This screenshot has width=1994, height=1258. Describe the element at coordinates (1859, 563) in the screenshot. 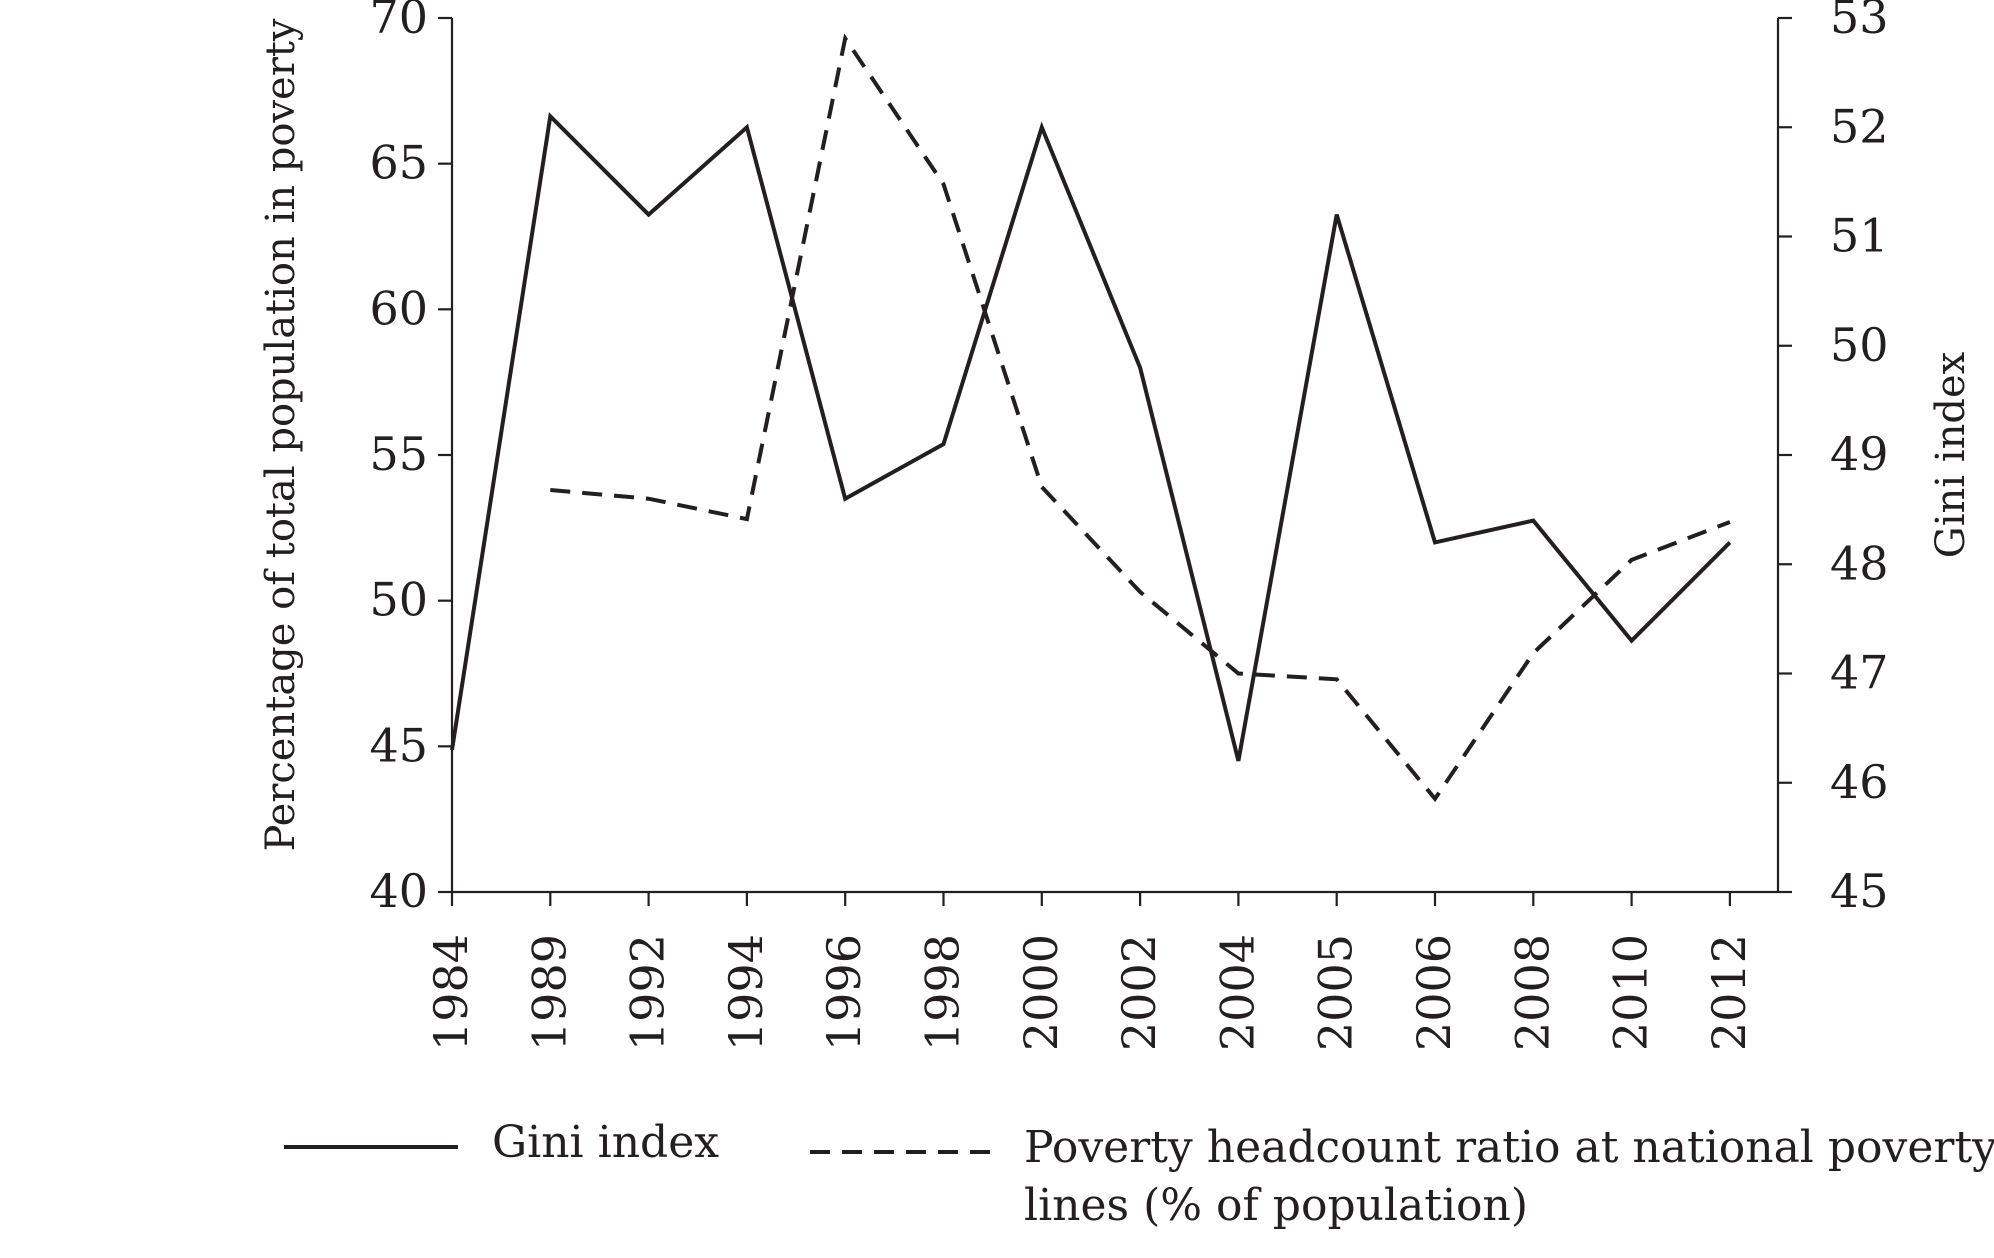

I see `right-y-tick-label: 48` at that location.